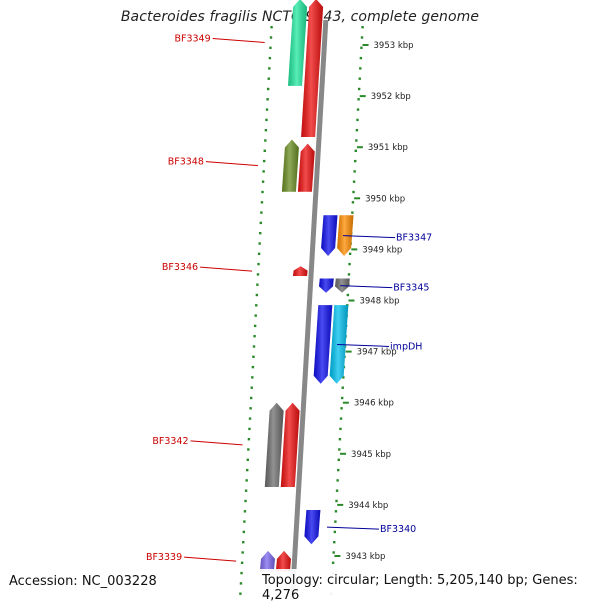 The height and width of the screenshot is (607, 600). What do you see at coordinates (414, 238) in the screenshot?
I see `gene-label: BF3347` at bounding box center [414, 238].